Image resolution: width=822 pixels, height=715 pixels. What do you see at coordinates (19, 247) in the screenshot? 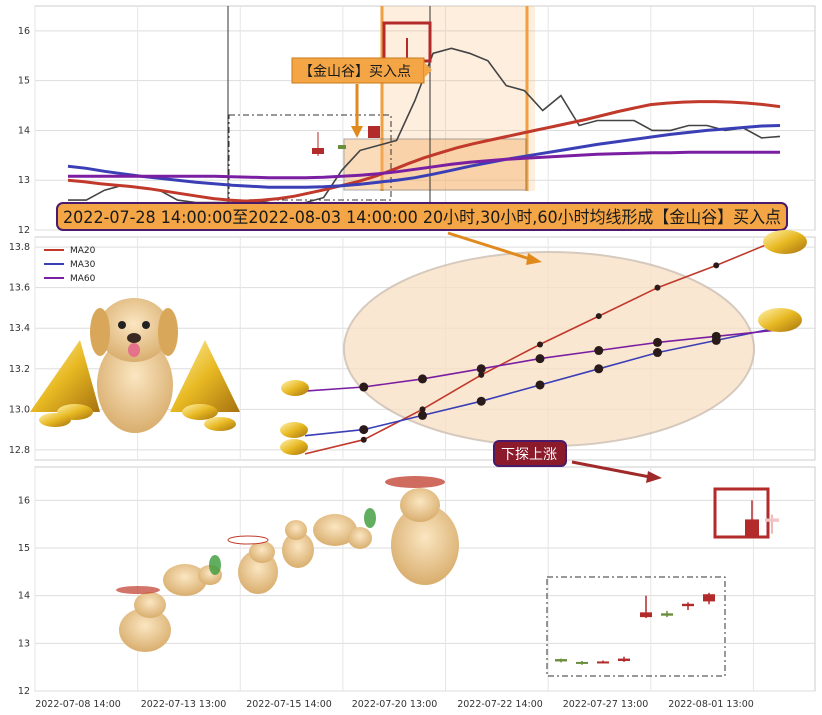
I see `middle-y-tick-label: 13.8` at bounding box center [19, 247].